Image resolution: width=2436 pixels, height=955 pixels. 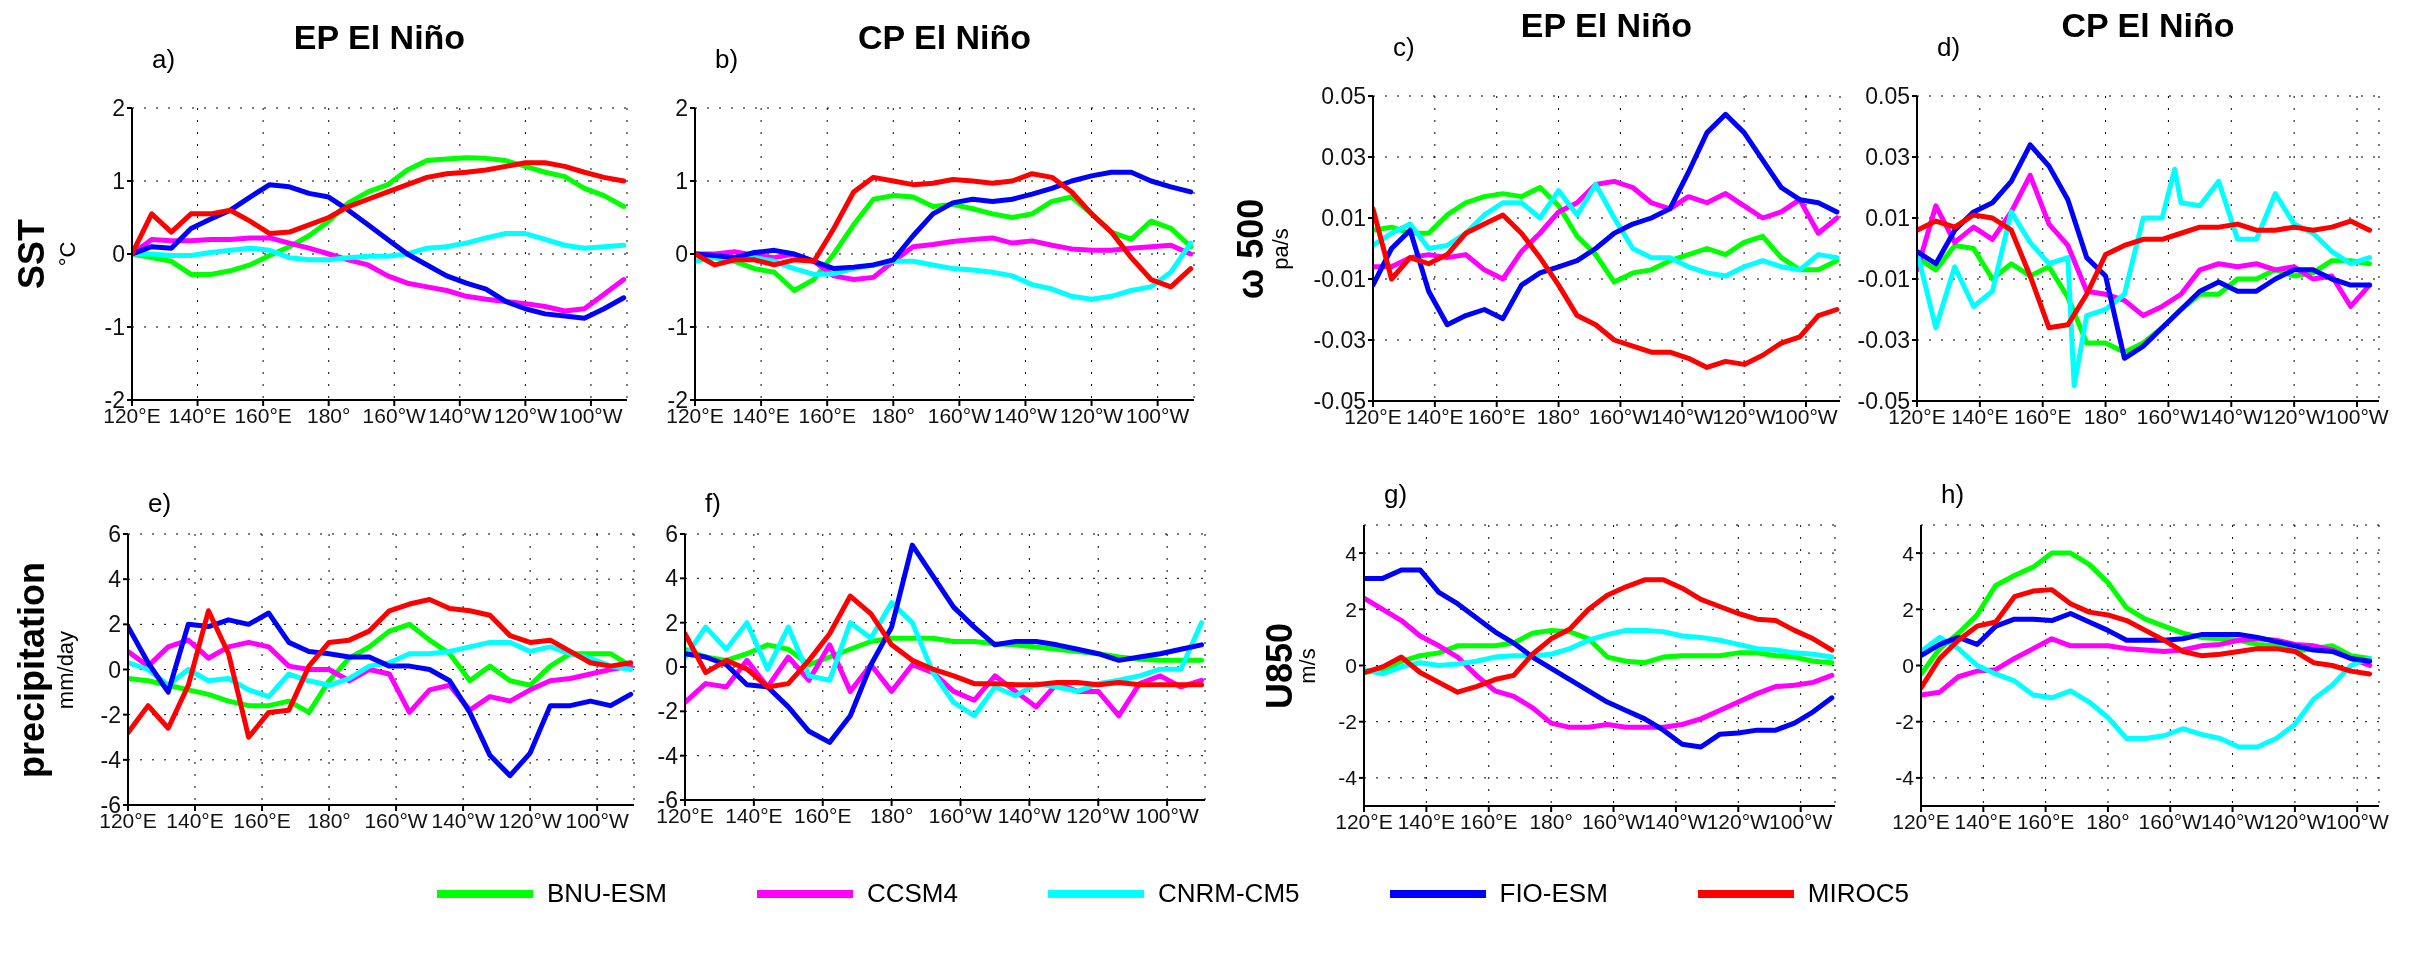 I want to click on text: d), so click(x=1949, y=47).